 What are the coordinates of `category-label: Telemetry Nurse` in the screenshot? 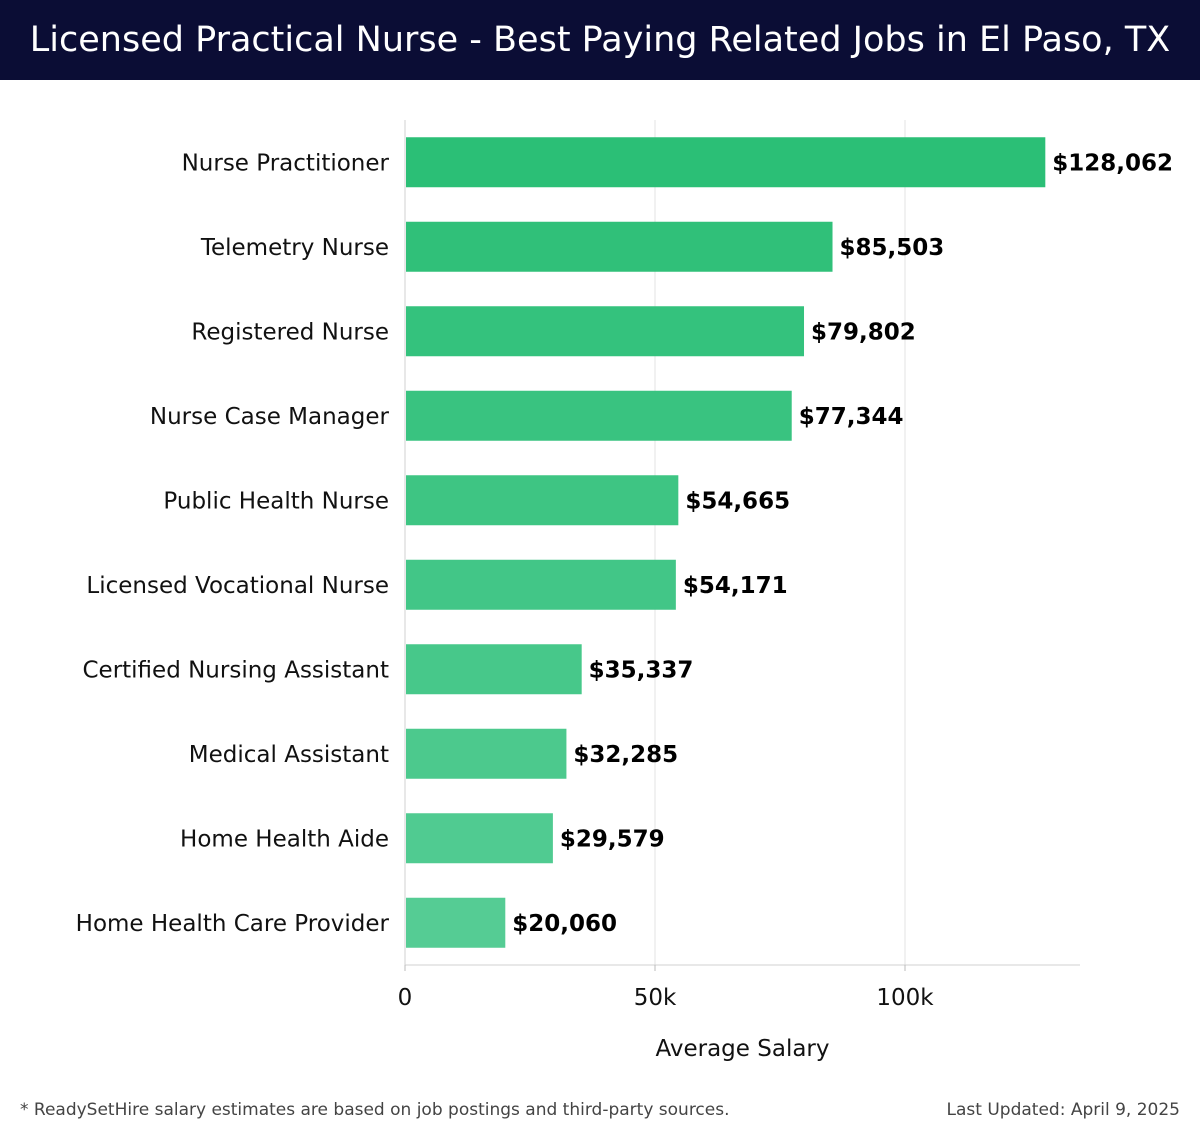 It's located at (294, 248).